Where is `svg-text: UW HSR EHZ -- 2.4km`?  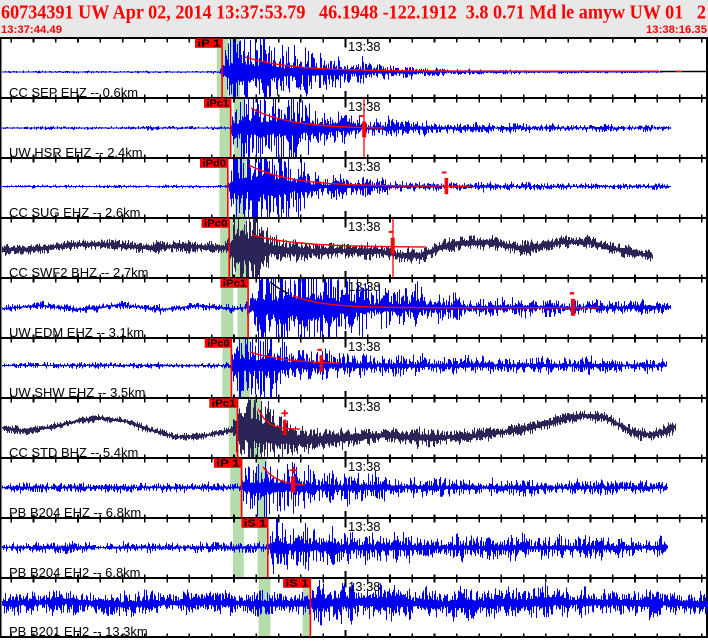
svg-text: UW HSR EHZ -- 2.4km is located at coordinates (76, 152).